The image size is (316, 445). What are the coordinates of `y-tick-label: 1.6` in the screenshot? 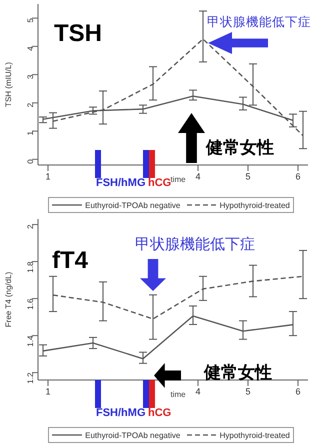 It's located at (30, 304).